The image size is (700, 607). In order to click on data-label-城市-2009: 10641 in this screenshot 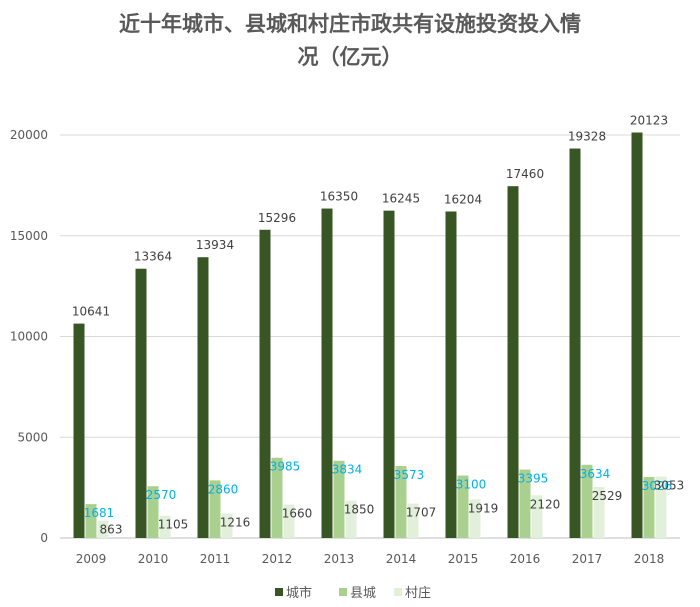, I will do `click(91, 312)`.